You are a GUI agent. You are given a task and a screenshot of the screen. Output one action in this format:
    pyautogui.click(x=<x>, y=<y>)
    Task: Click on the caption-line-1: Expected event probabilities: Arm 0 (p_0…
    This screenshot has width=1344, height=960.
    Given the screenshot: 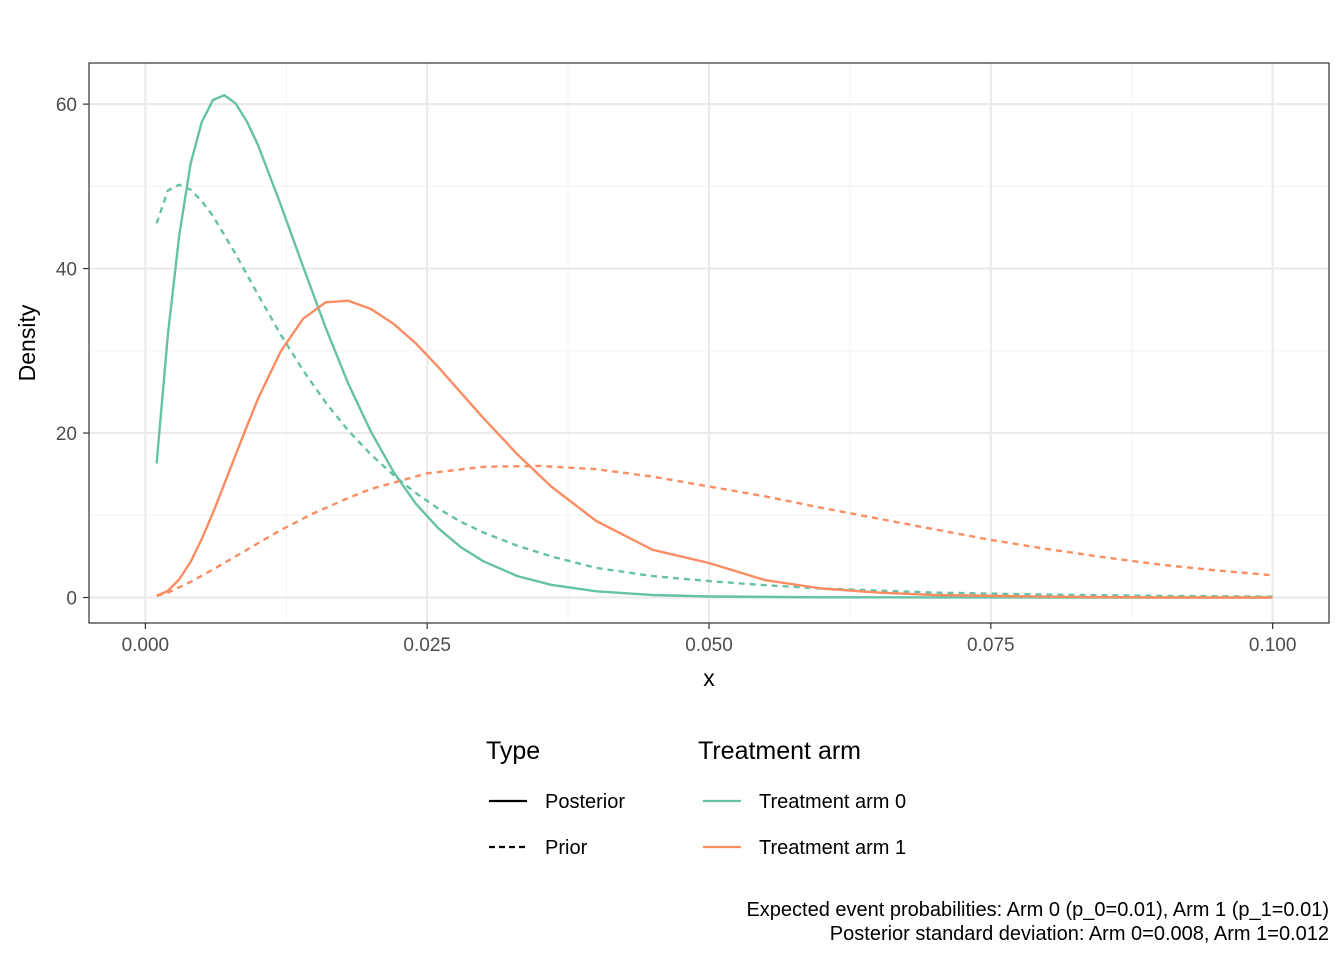 What is the action you would take?
    pyautogui.click(x=1037, y=910)
    